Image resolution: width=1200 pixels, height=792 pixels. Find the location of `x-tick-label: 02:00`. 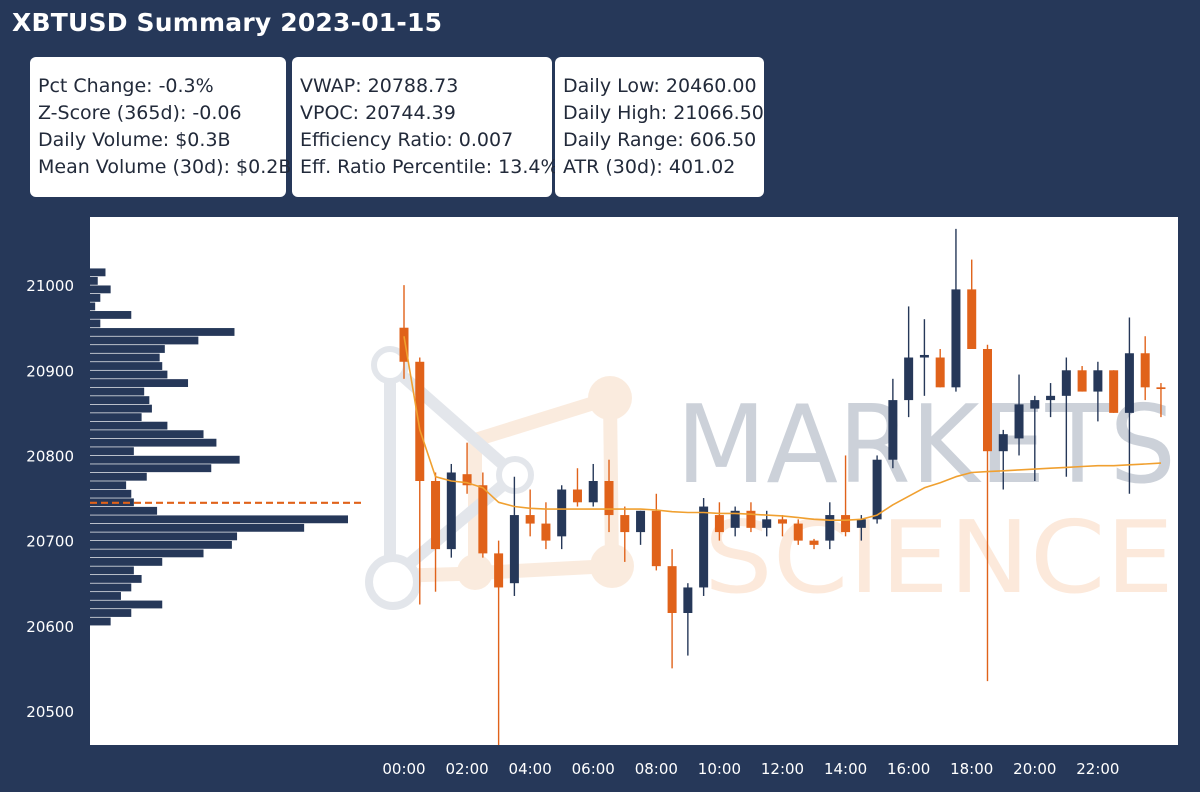

x-tick-label: 02:00 is located at coordinates (466, 769).